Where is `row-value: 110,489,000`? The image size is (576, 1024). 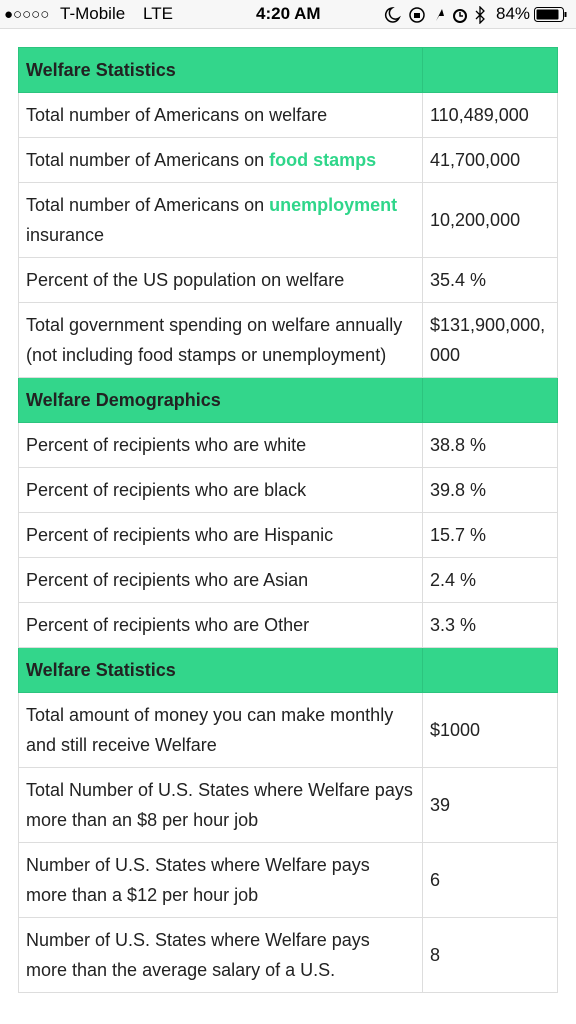
row-value: 110,489,000 is located at coordinates (490, 115).